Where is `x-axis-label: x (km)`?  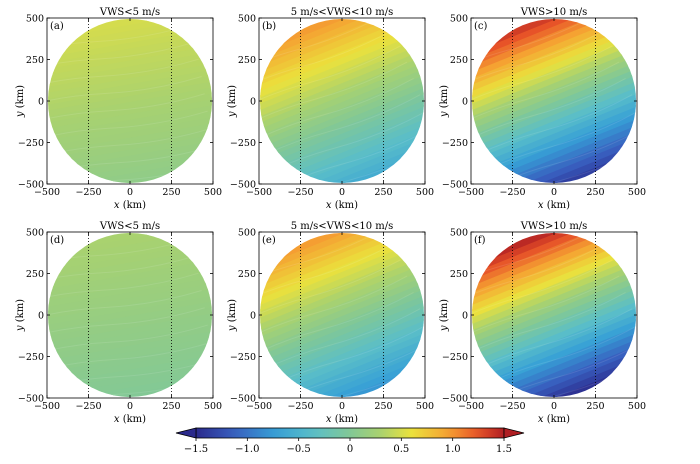
x-axis-label: x (km) is located at coordinates (554, 205).